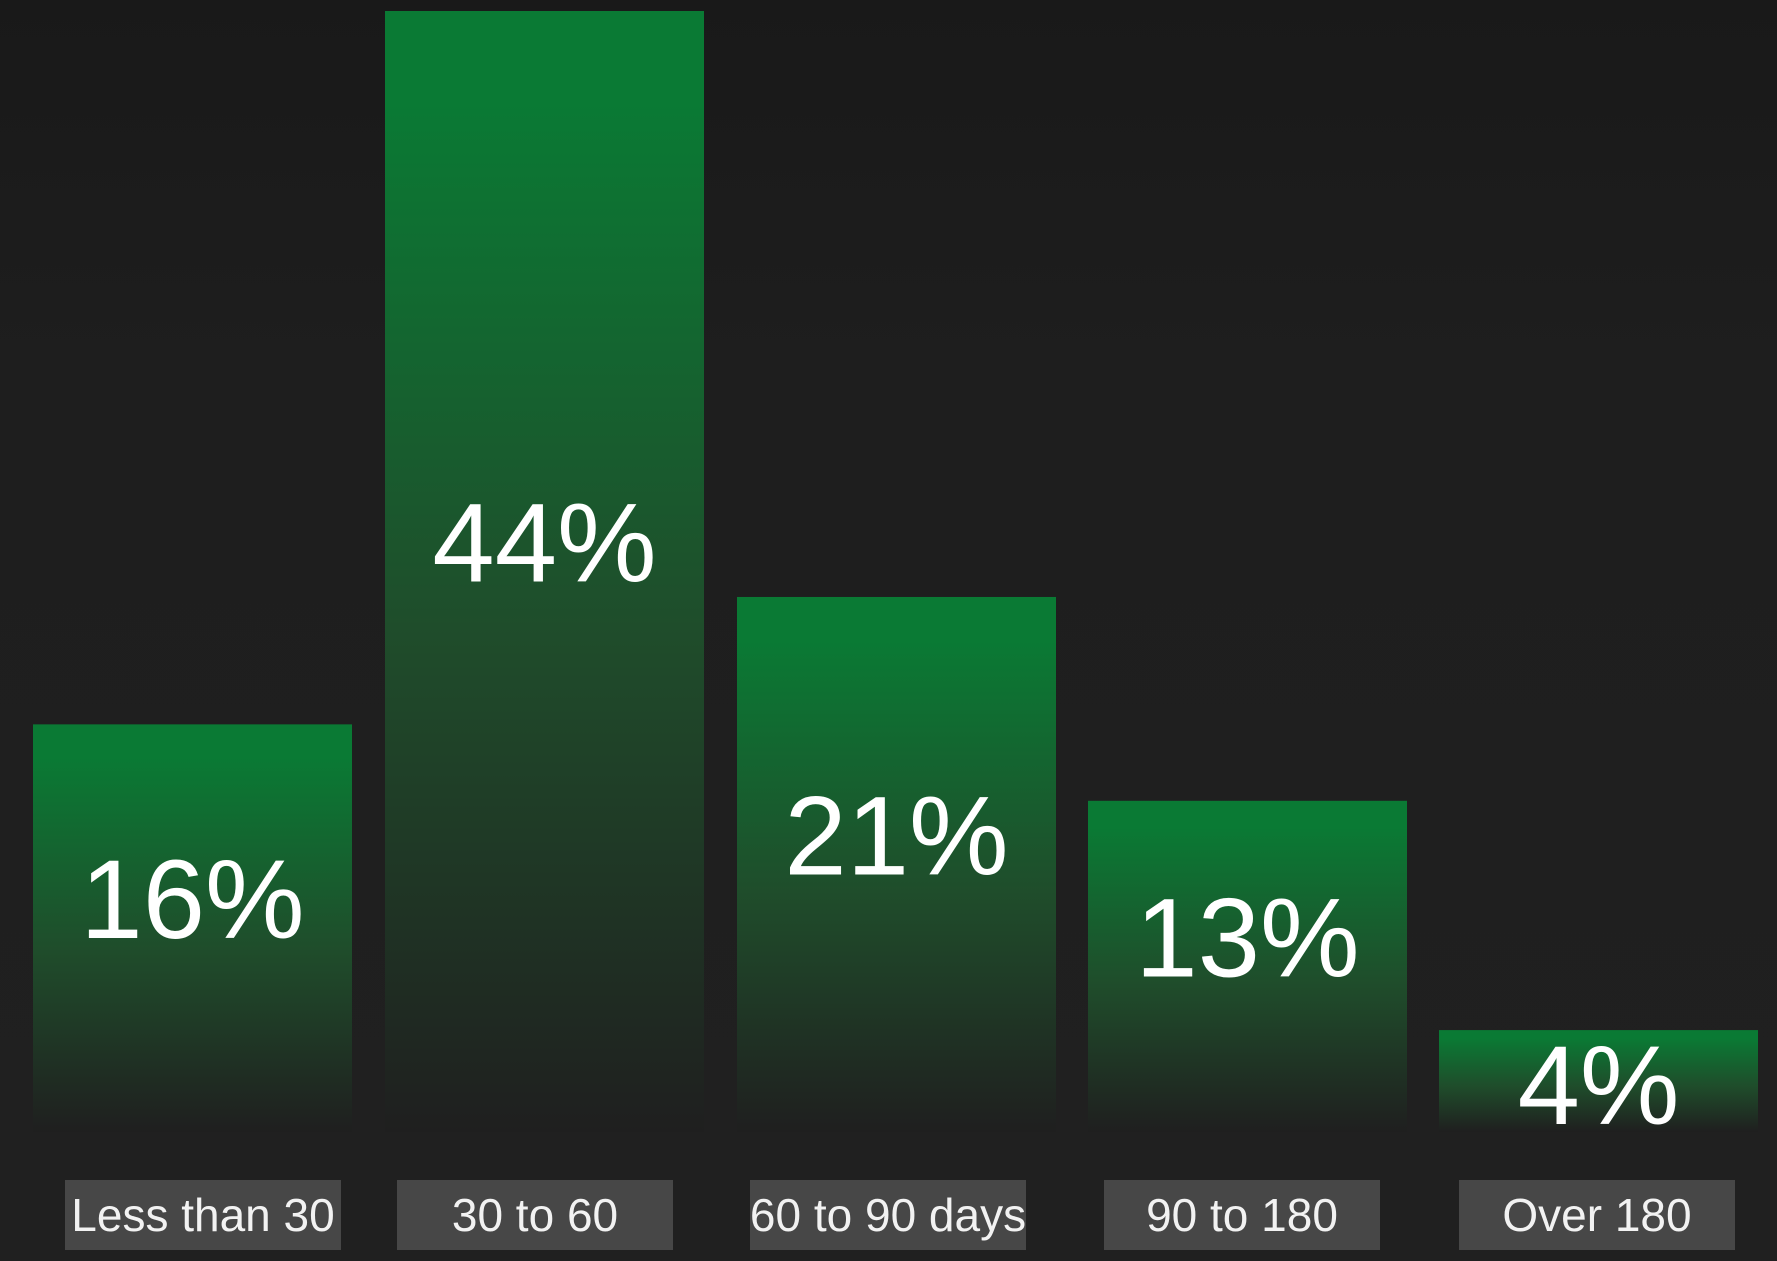  Describe the element at coordinates (192, 899) in the screenshot. I see `value-label-0: 16%` at that location.